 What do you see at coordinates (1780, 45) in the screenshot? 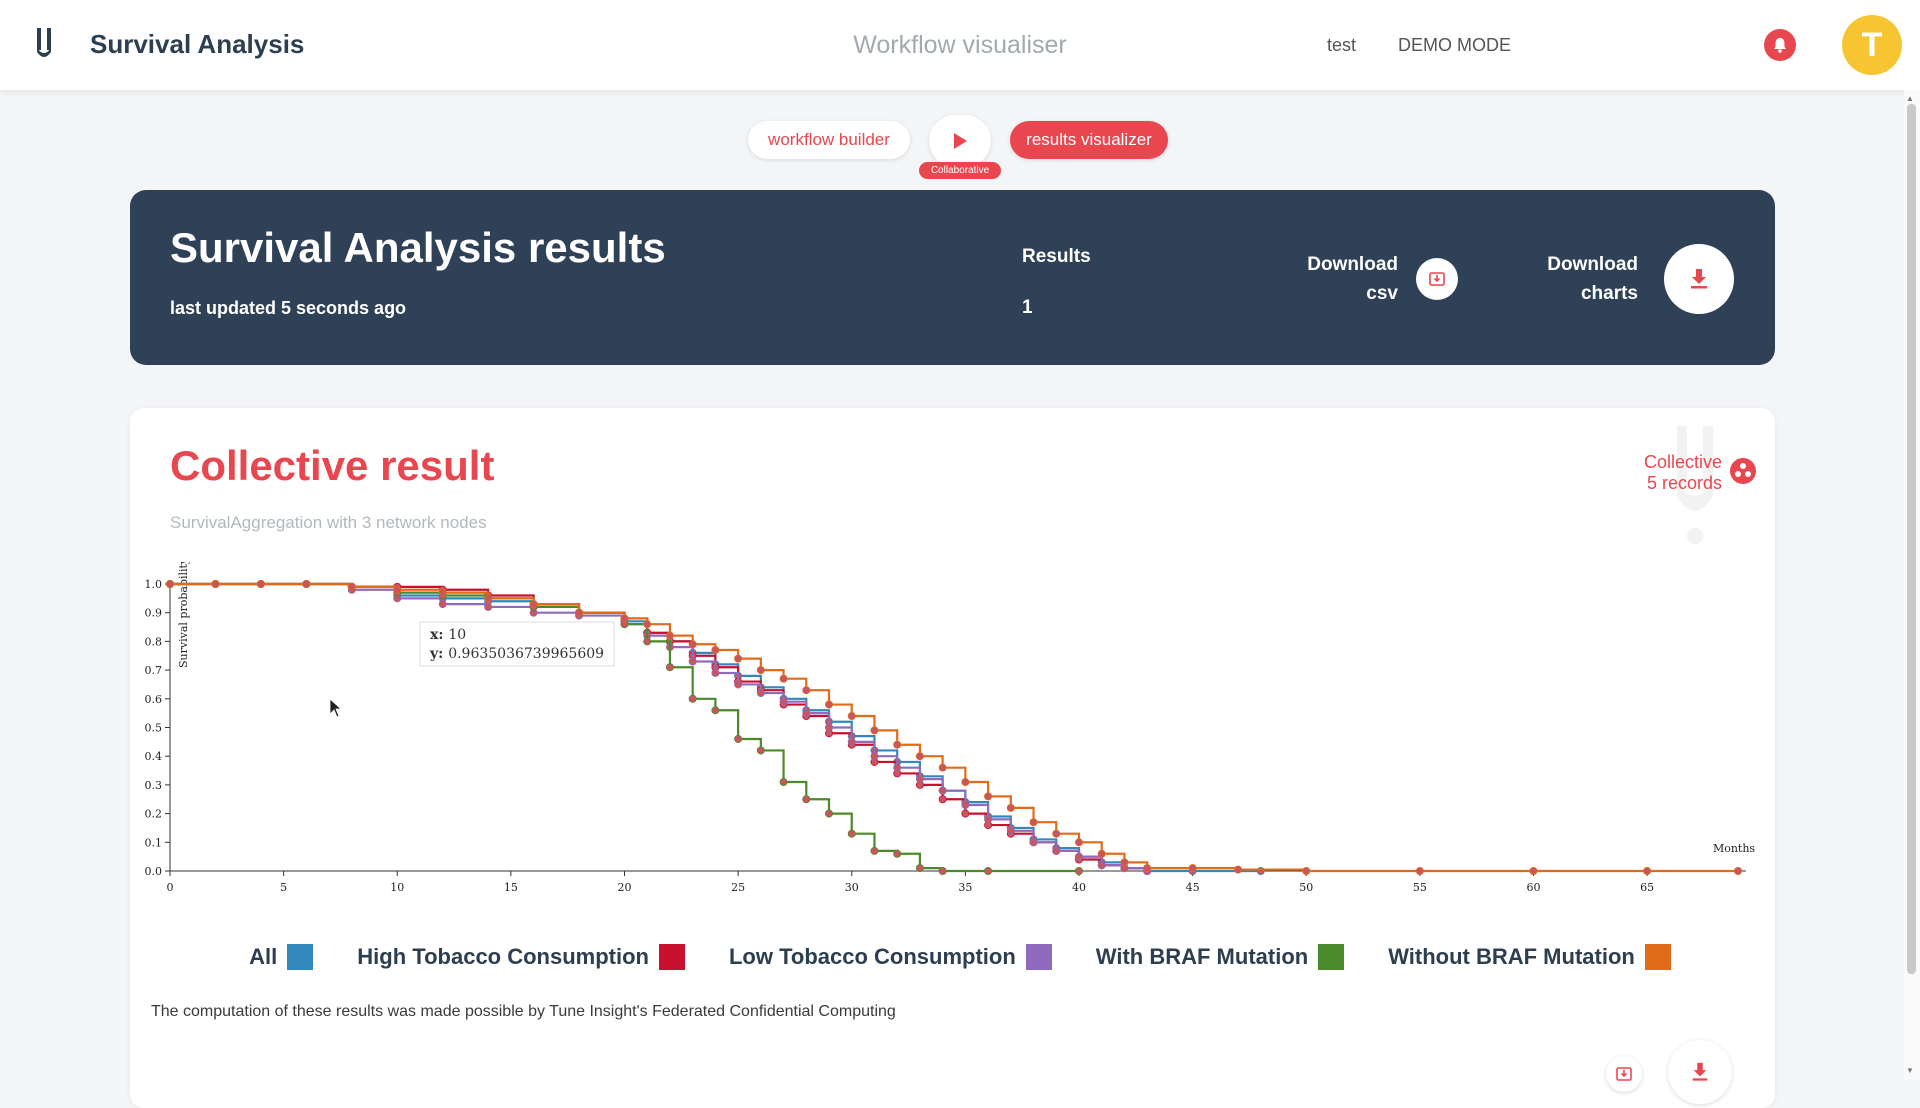
I see `notifications-button` at bounding box center [1780, 45].